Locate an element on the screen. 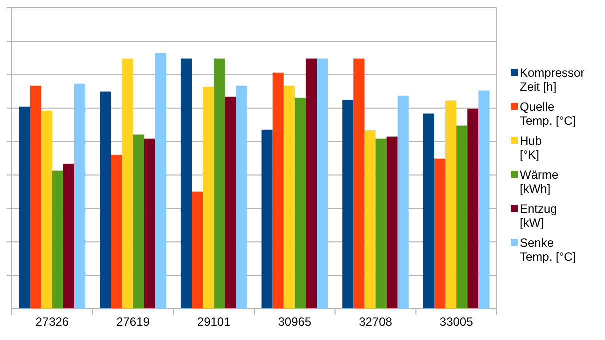  x-tick-label: 27619 is located at coordinates (133, 322).